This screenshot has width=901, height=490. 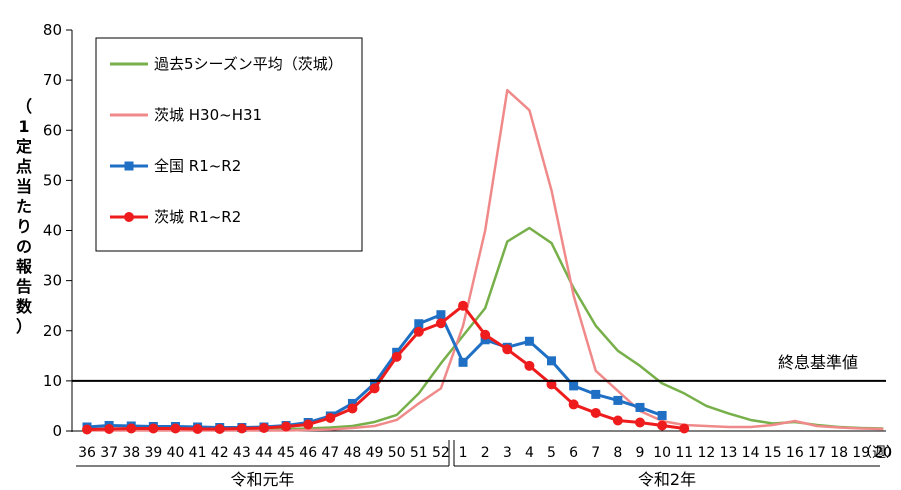 What do you see at coordinates (773, 453) in the screenshot?
I see `x-tick-label: 15` at bounding box center [773, 453].